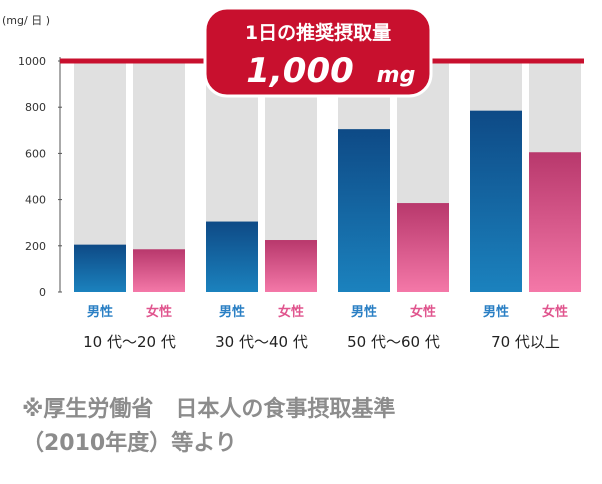 This screenshot has width=602, height=484. What do you see at coordinates (208, 427) in the screenshot?
I see `source-note: ※厚生労働省 日本人の食事摂取基準 （2010年度）等より` at bounding box center [208, 427].